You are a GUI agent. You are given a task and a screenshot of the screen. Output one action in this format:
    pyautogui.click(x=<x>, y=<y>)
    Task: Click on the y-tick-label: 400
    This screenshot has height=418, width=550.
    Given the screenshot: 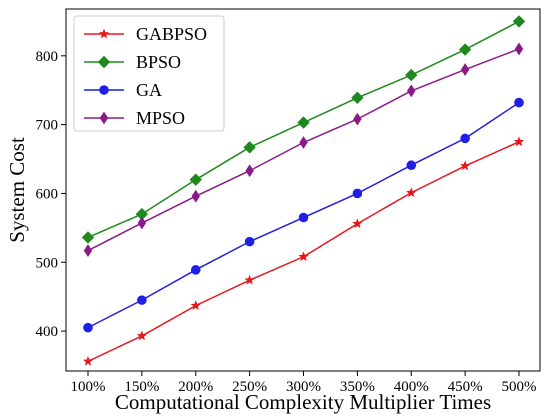 What is the action you would take?
    pyautogui.click(x=47, y=332)
    